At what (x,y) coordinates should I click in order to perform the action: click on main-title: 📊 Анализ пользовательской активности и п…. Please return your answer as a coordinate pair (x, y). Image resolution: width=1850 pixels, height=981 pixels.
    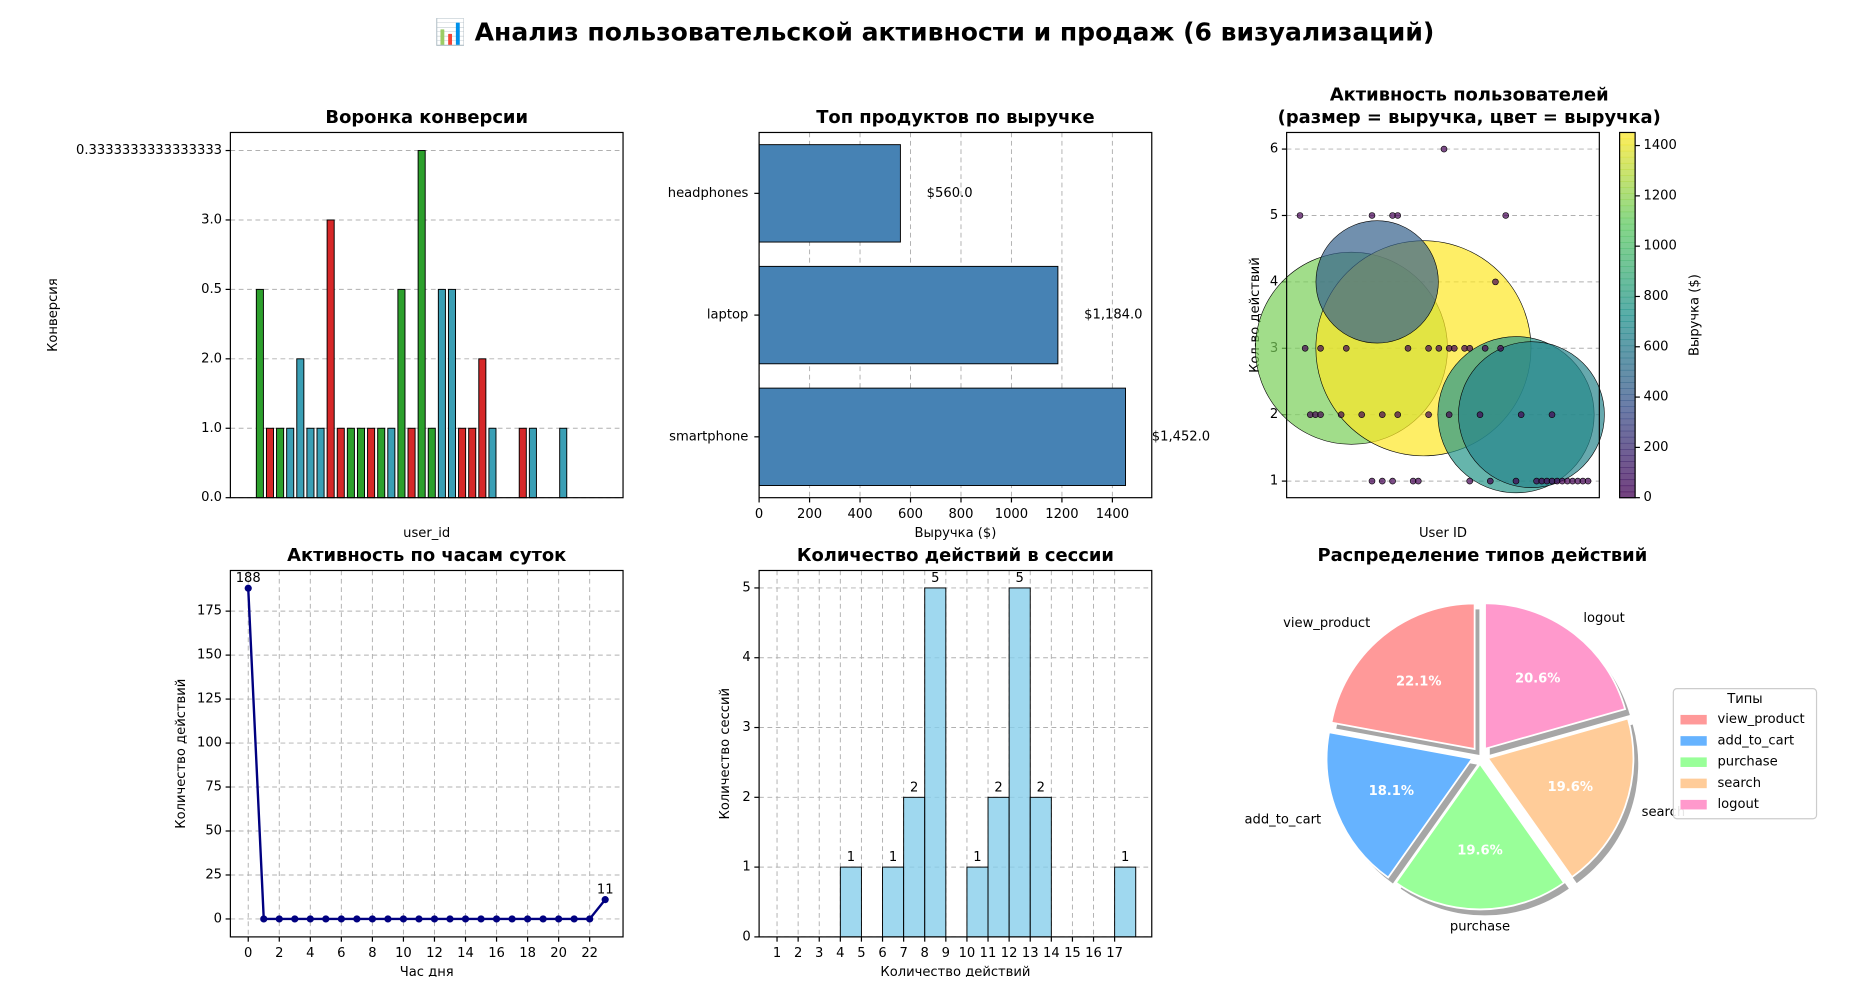
    Looking at the image, I should click on (935, 31).